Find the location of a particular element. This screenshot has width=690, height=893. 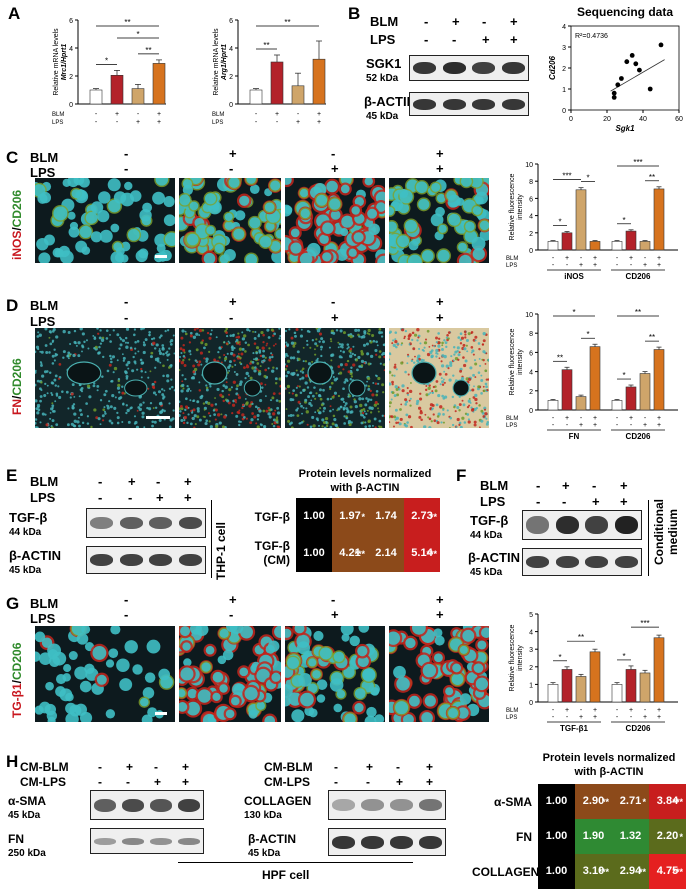

heatmap-row-label-suffix: (CM) is located at coordinates (276, 560).